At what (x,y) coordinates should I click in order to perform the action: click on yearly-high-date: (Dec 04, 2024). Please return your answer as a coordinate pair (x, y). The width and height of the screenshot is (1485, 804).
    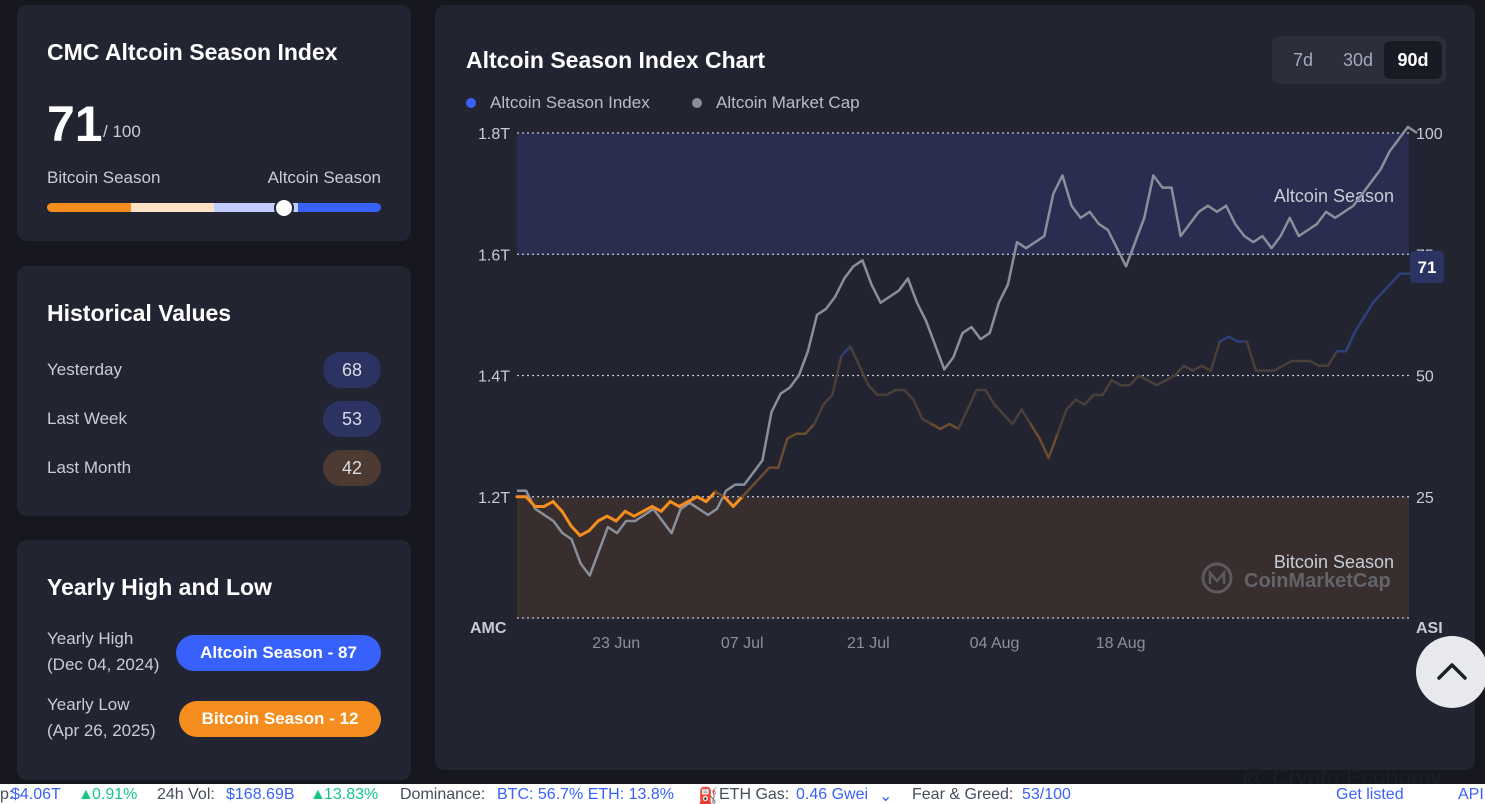
    Looking at the image, I should click on (103, 664).